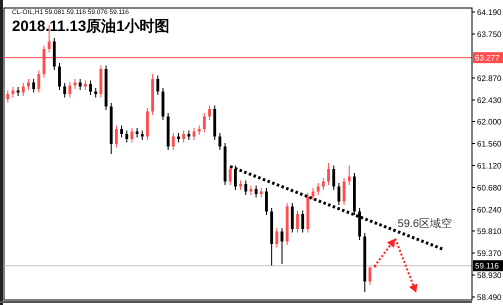  I want to click on y-tick-label: 59.370, so click(489, 253).